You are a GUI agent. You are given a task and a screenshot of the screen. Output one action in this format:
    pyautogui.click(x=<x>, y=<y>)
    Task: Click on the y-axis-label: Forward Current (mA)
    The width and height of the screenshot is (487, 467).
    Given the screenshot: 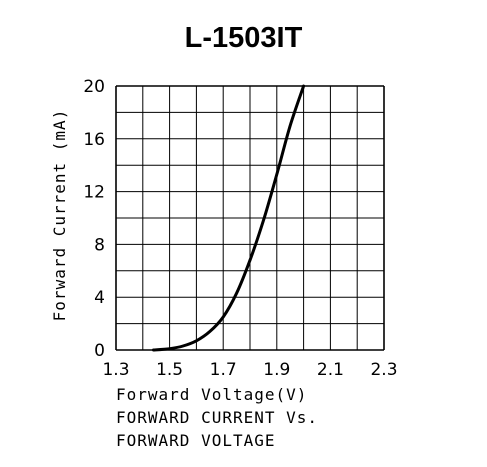 What is the action you would take?
    pyautogui.click(x=59, y=215)
    